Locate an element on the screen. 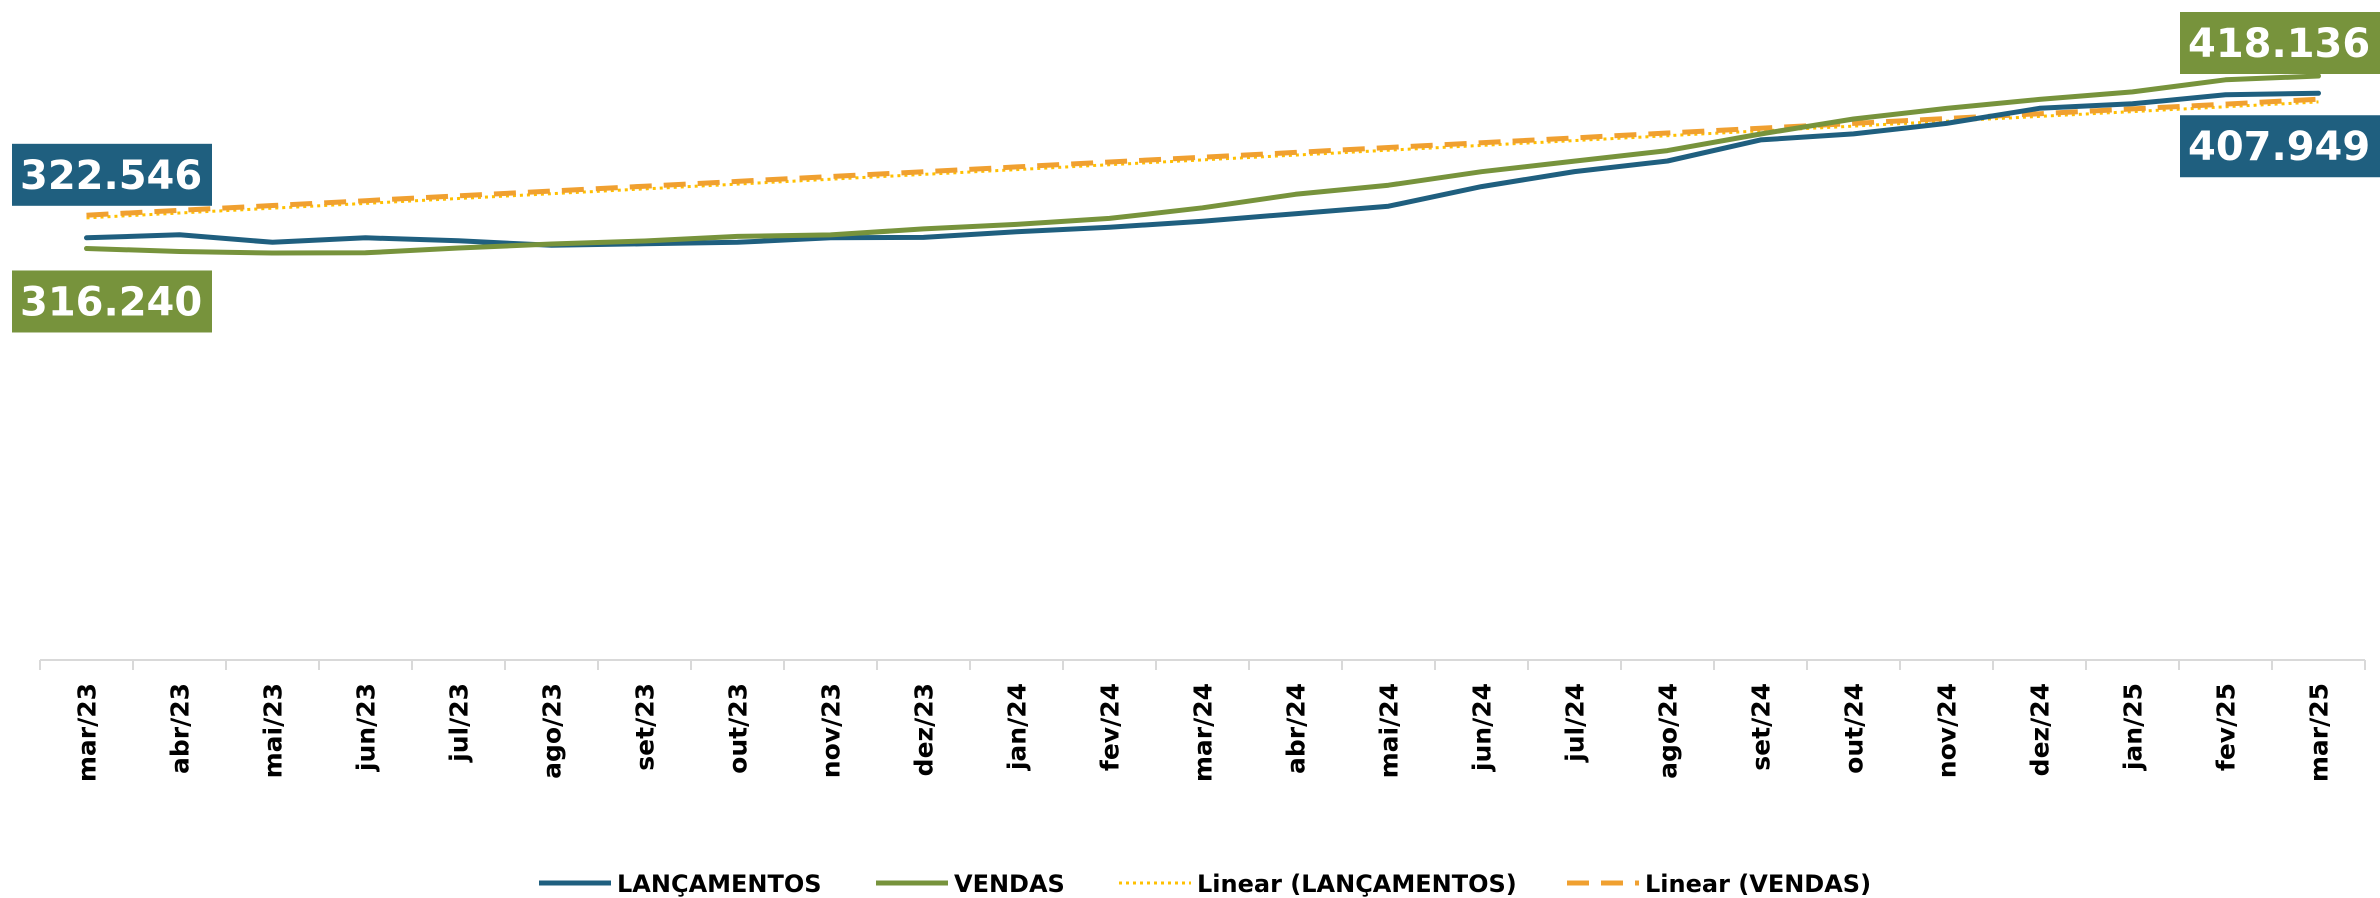  x-tick-label: mai/24 is located at coordinates (1389, 730).